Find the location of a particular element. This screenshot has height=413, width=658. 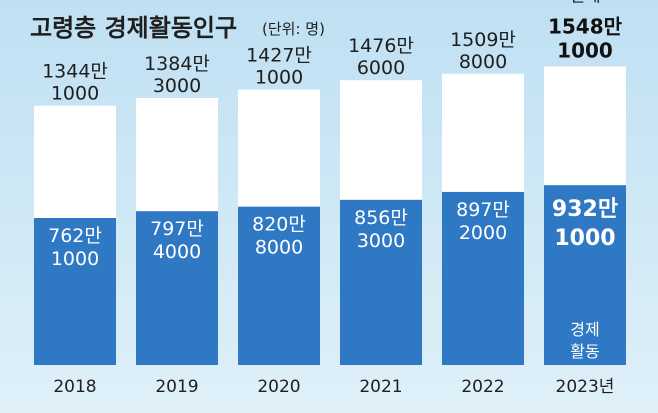

active-label-5-line1: 932만 is located at coordinates (585, 209).